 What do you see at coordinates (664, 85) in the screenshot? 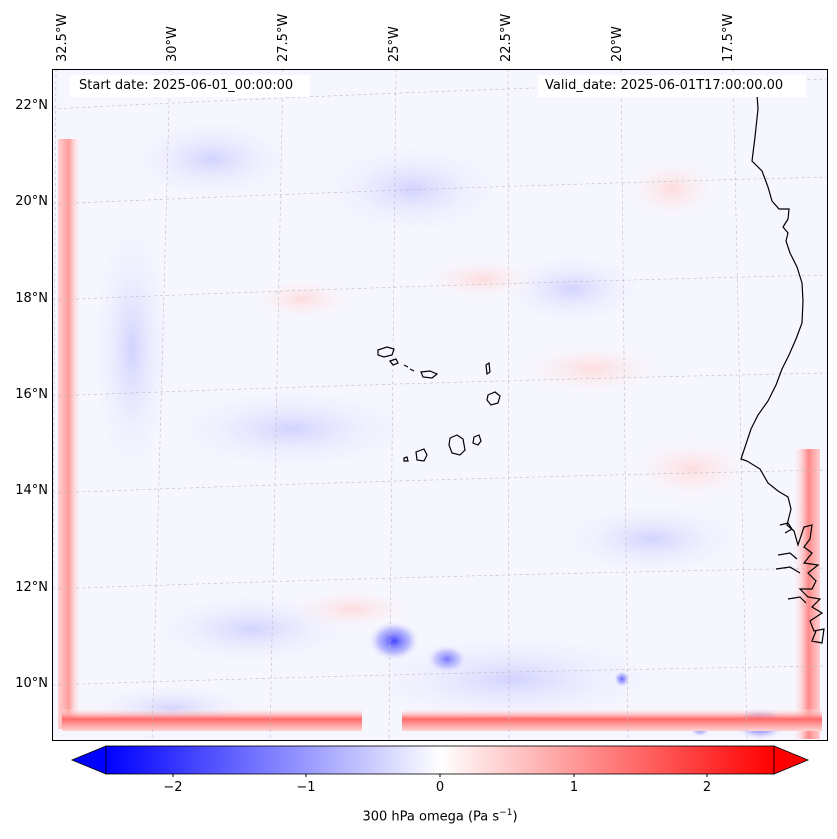
I see `valid-date-label: Valid_date: 2025-06-01T17:00:00.00` at bounding box center [664, 85].